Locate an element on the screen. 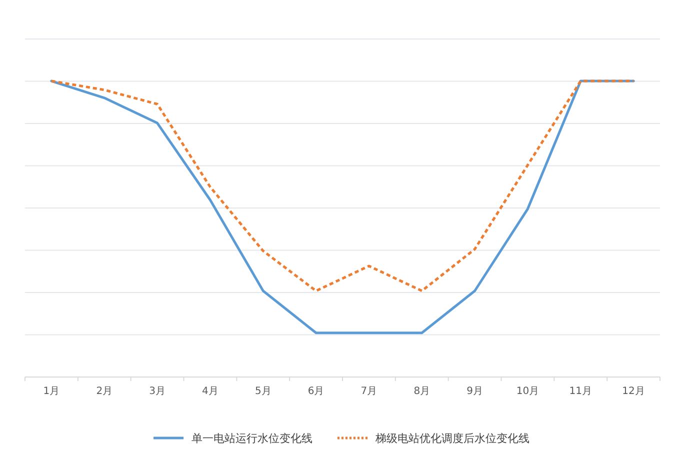 This screenshot has height=461, width=683. x-tick-label: 12月 is located at coordinates (633, 391).